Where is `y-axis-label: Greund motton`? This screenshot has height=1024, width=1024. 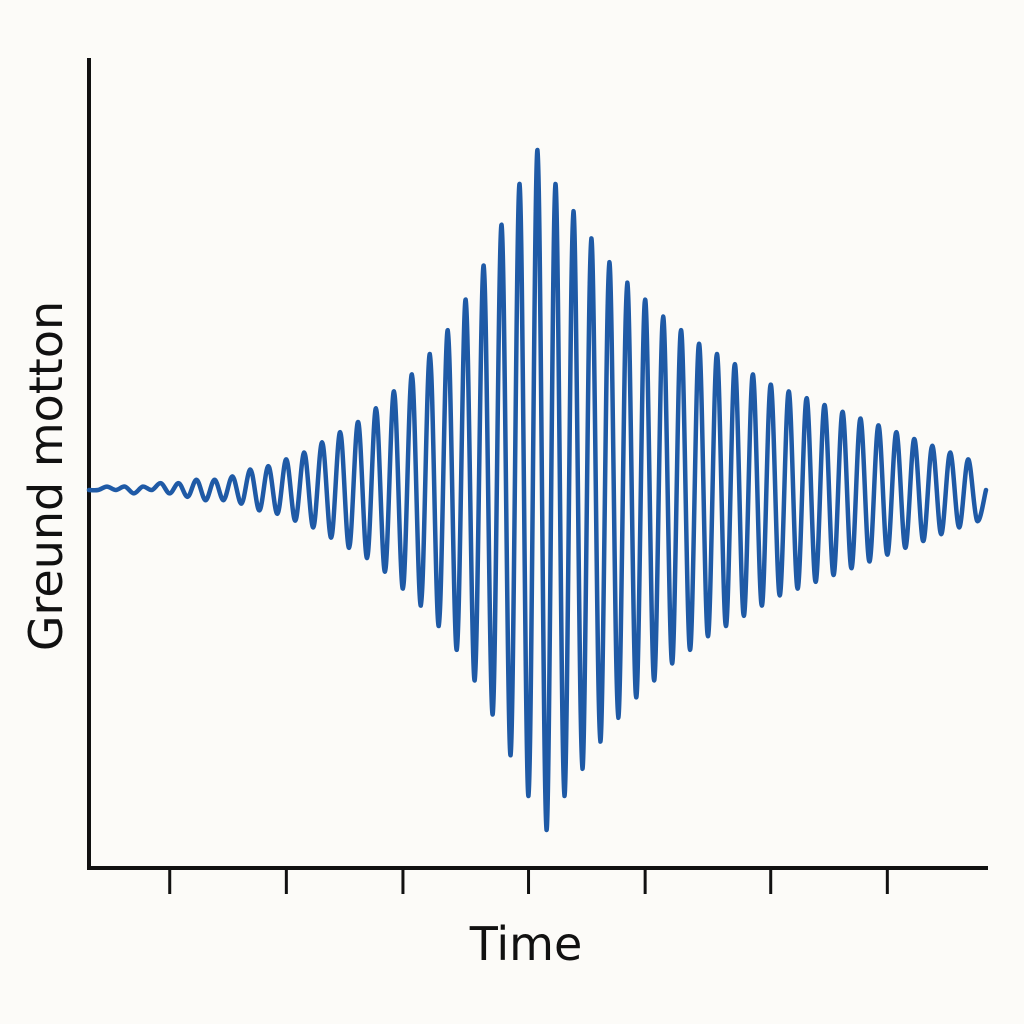 y-axis-label: Greund motton is located at coordinates (46, 476).